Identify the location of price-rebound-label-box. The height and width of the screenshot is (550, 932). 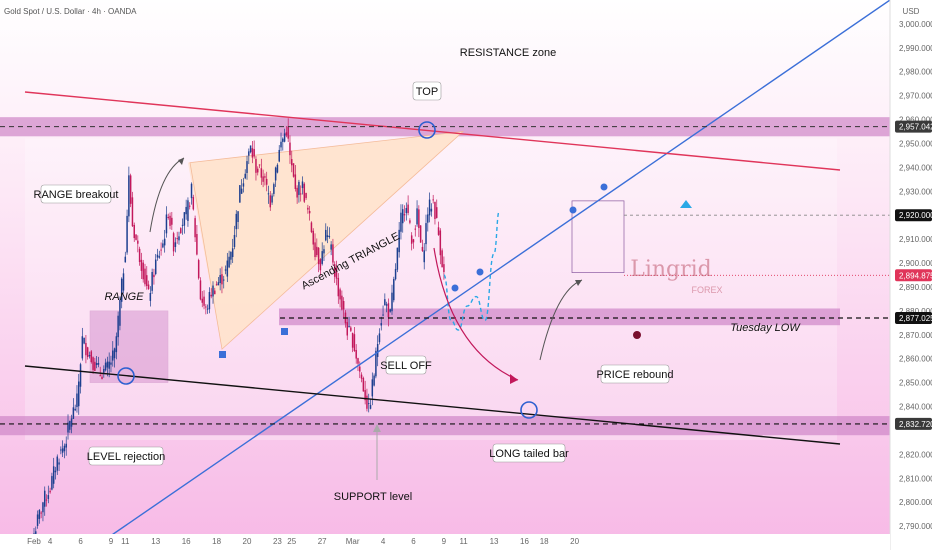
(635, 374).